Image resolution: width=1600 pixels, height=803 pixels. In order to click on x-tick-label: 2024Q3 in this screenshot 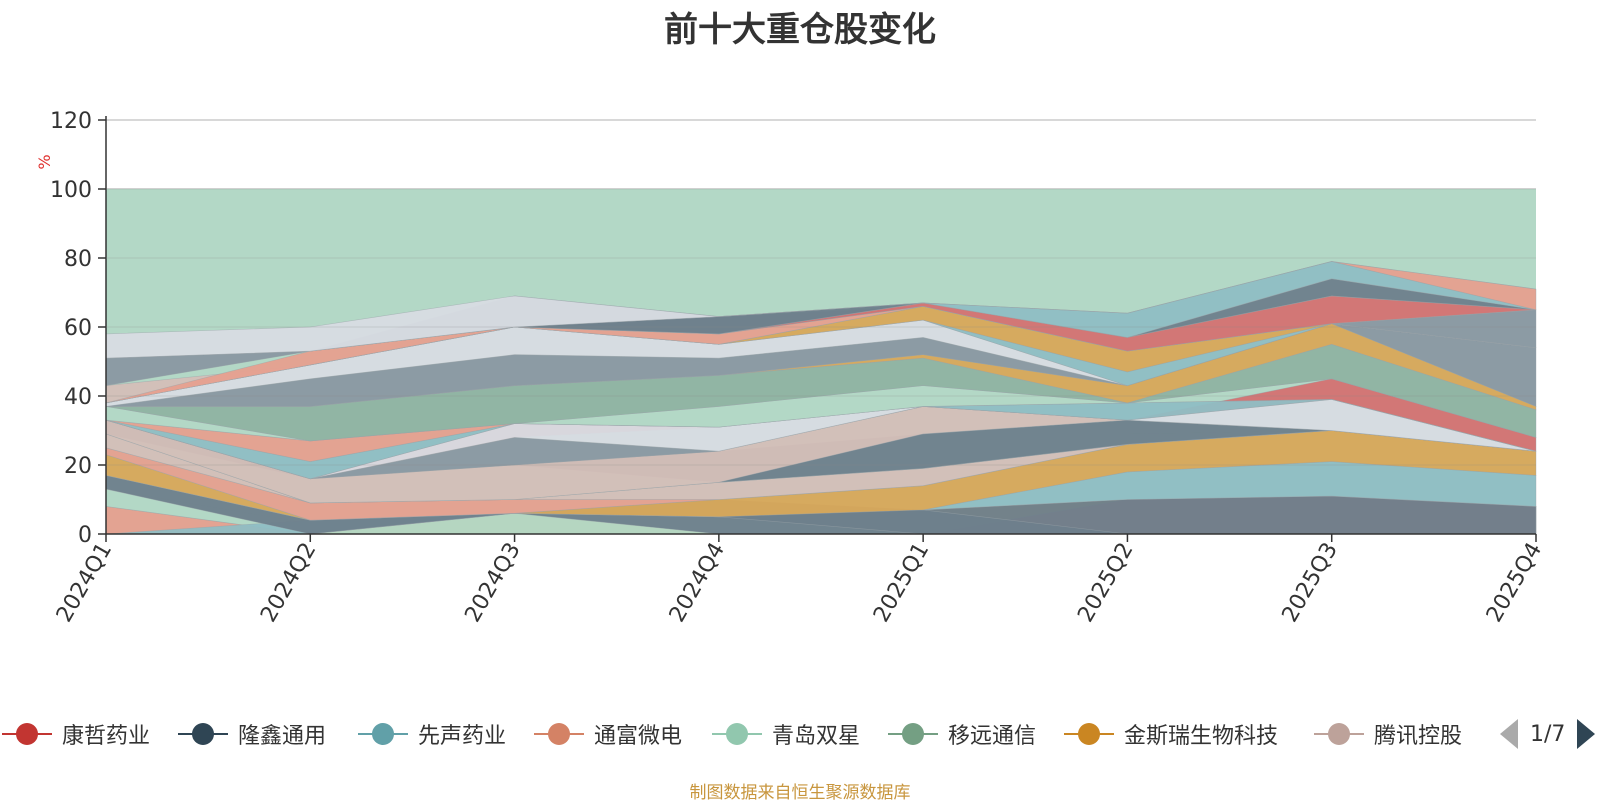, I will do `click(492, 583)`.